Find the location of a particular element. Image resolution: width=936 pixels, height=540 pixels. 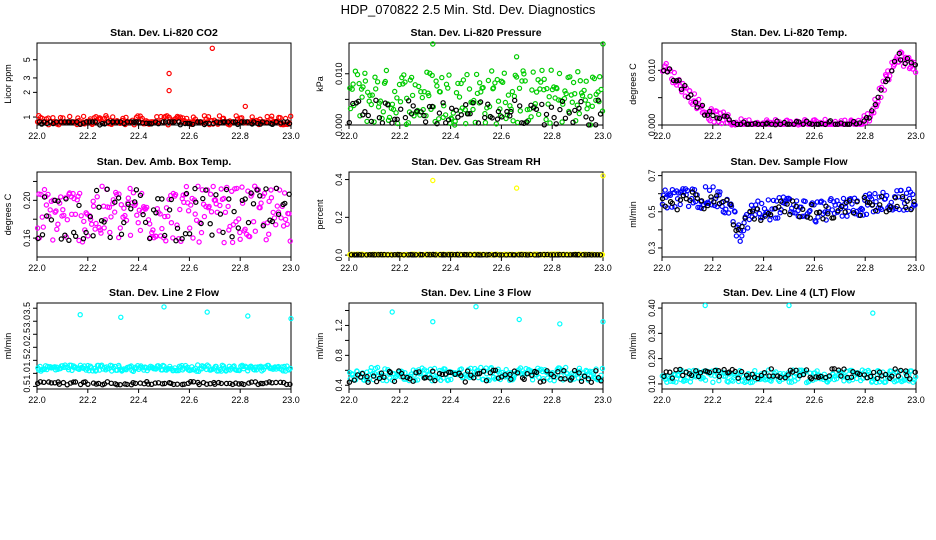

y-axis-label: degrees C is located at coordinates (8, 214).